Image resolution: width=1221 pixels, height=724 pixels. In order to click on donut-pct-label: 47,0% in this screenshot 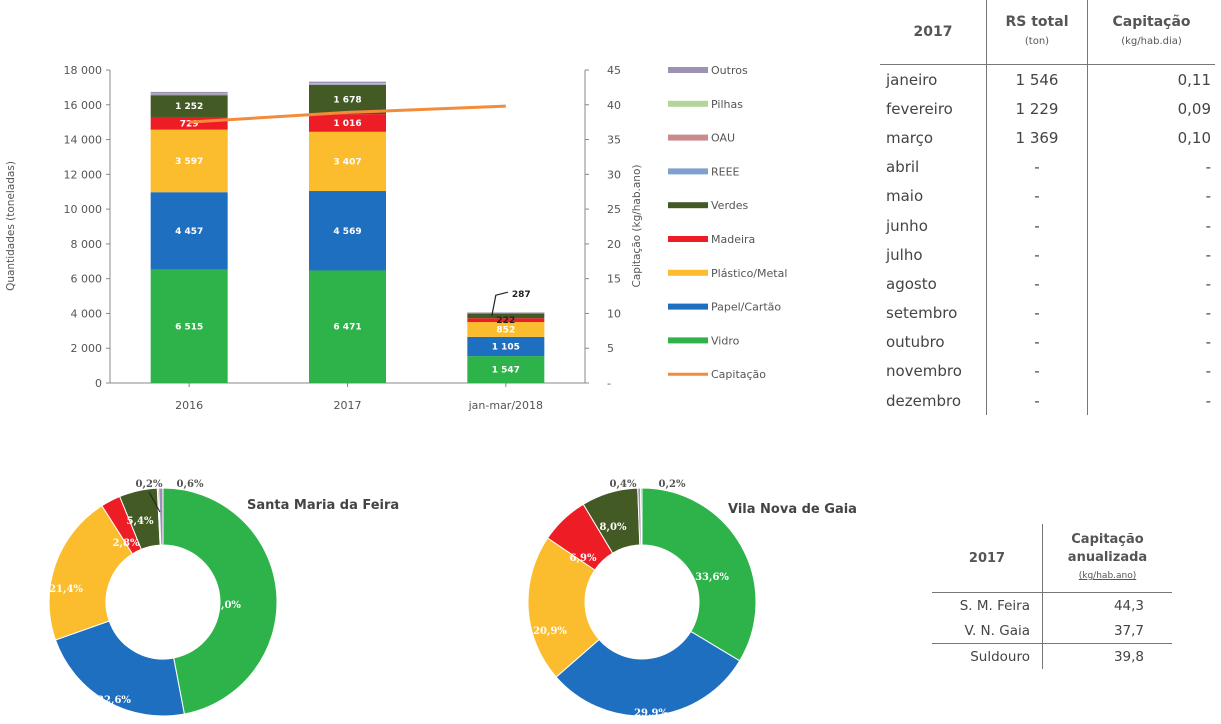, I will do `click(224, 605)`.